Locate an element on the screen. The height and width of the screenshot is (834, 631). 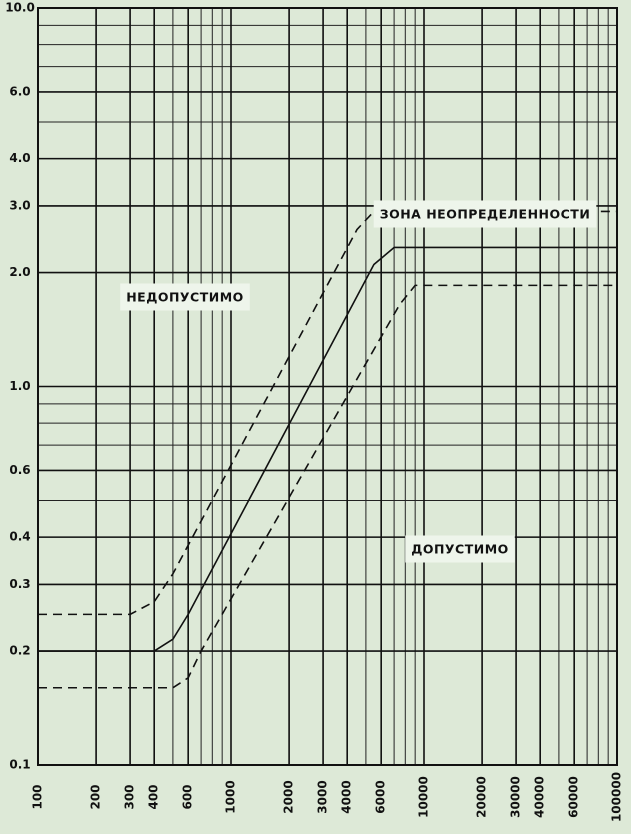
x-tick-label: 60000 is located at coordinates (574, 797).